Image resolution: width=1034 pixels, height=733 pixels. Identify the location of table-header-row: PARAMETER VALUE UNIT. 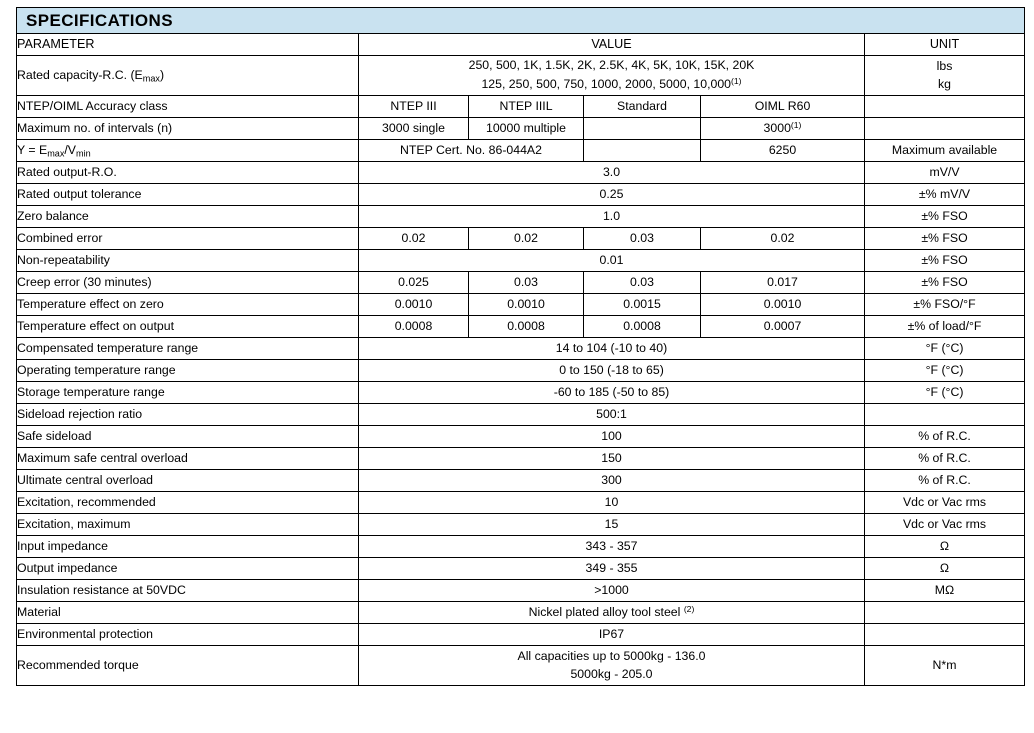
(521, 44).